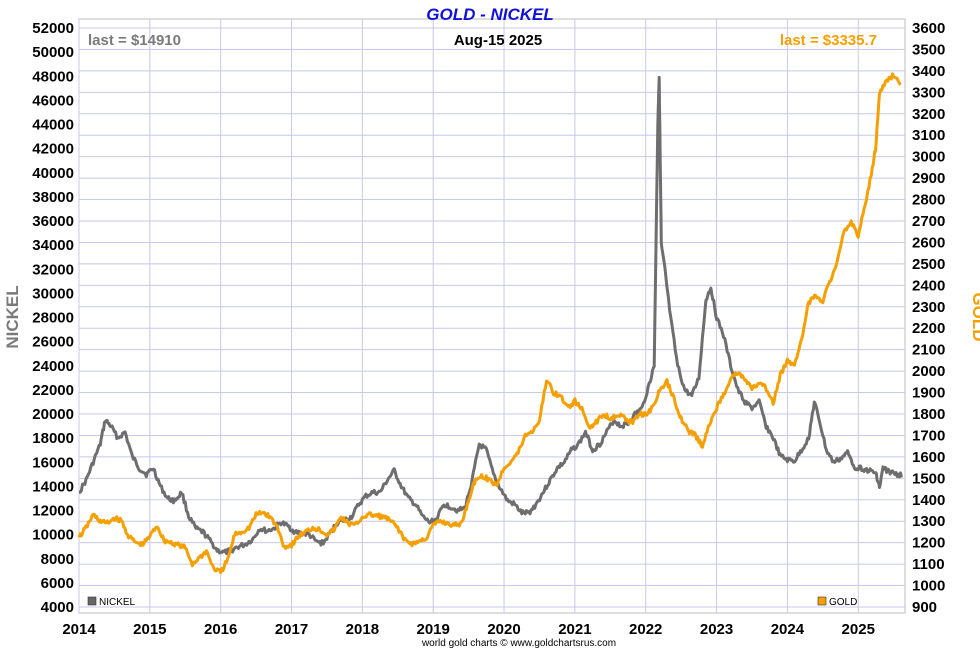 The height and width of the screenshot is (650, 980). Describe the element at coordinates (12, 316) in the screenshot. I see `left-axis-label: NICKEL` at that location.